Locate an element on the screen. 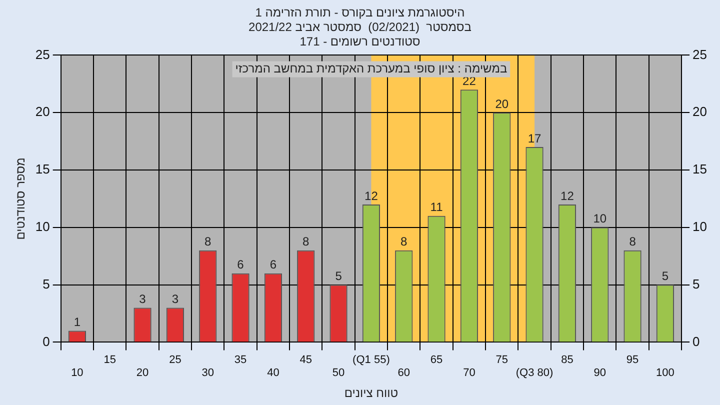 This screenshot has height=405, width=720. y-tick-label: 20 is located at coordinates (42, 112).